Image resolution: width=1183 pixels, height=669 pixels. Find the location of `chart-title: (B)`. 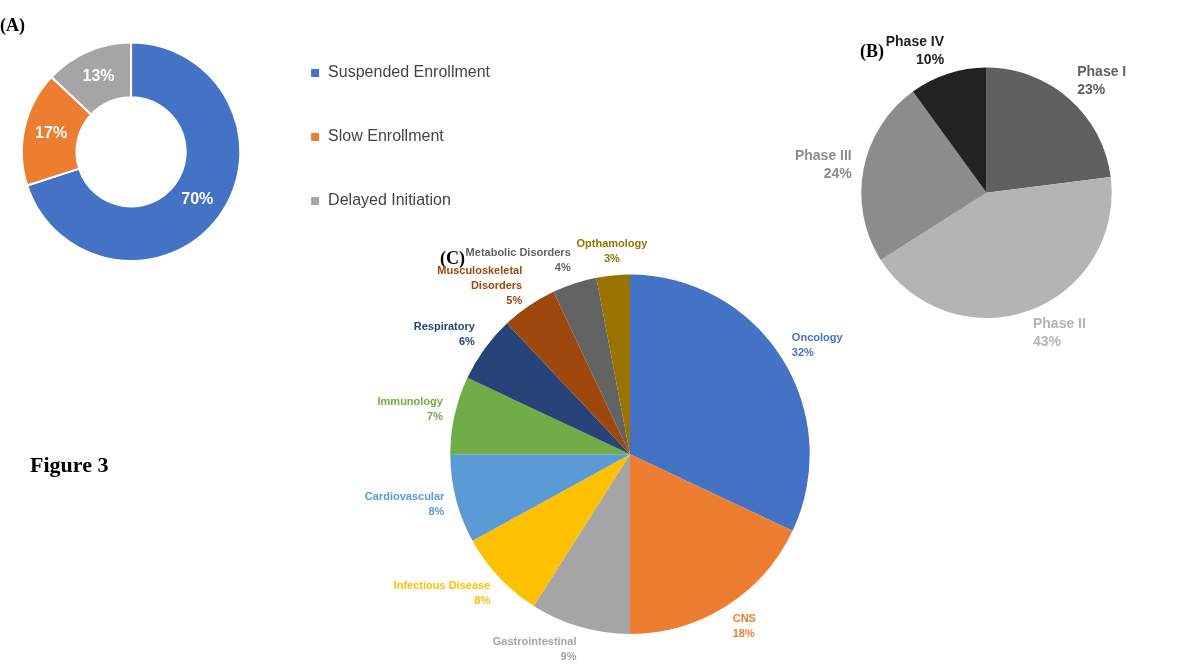

chart-title: (B) is located at coordinates (872, 52).